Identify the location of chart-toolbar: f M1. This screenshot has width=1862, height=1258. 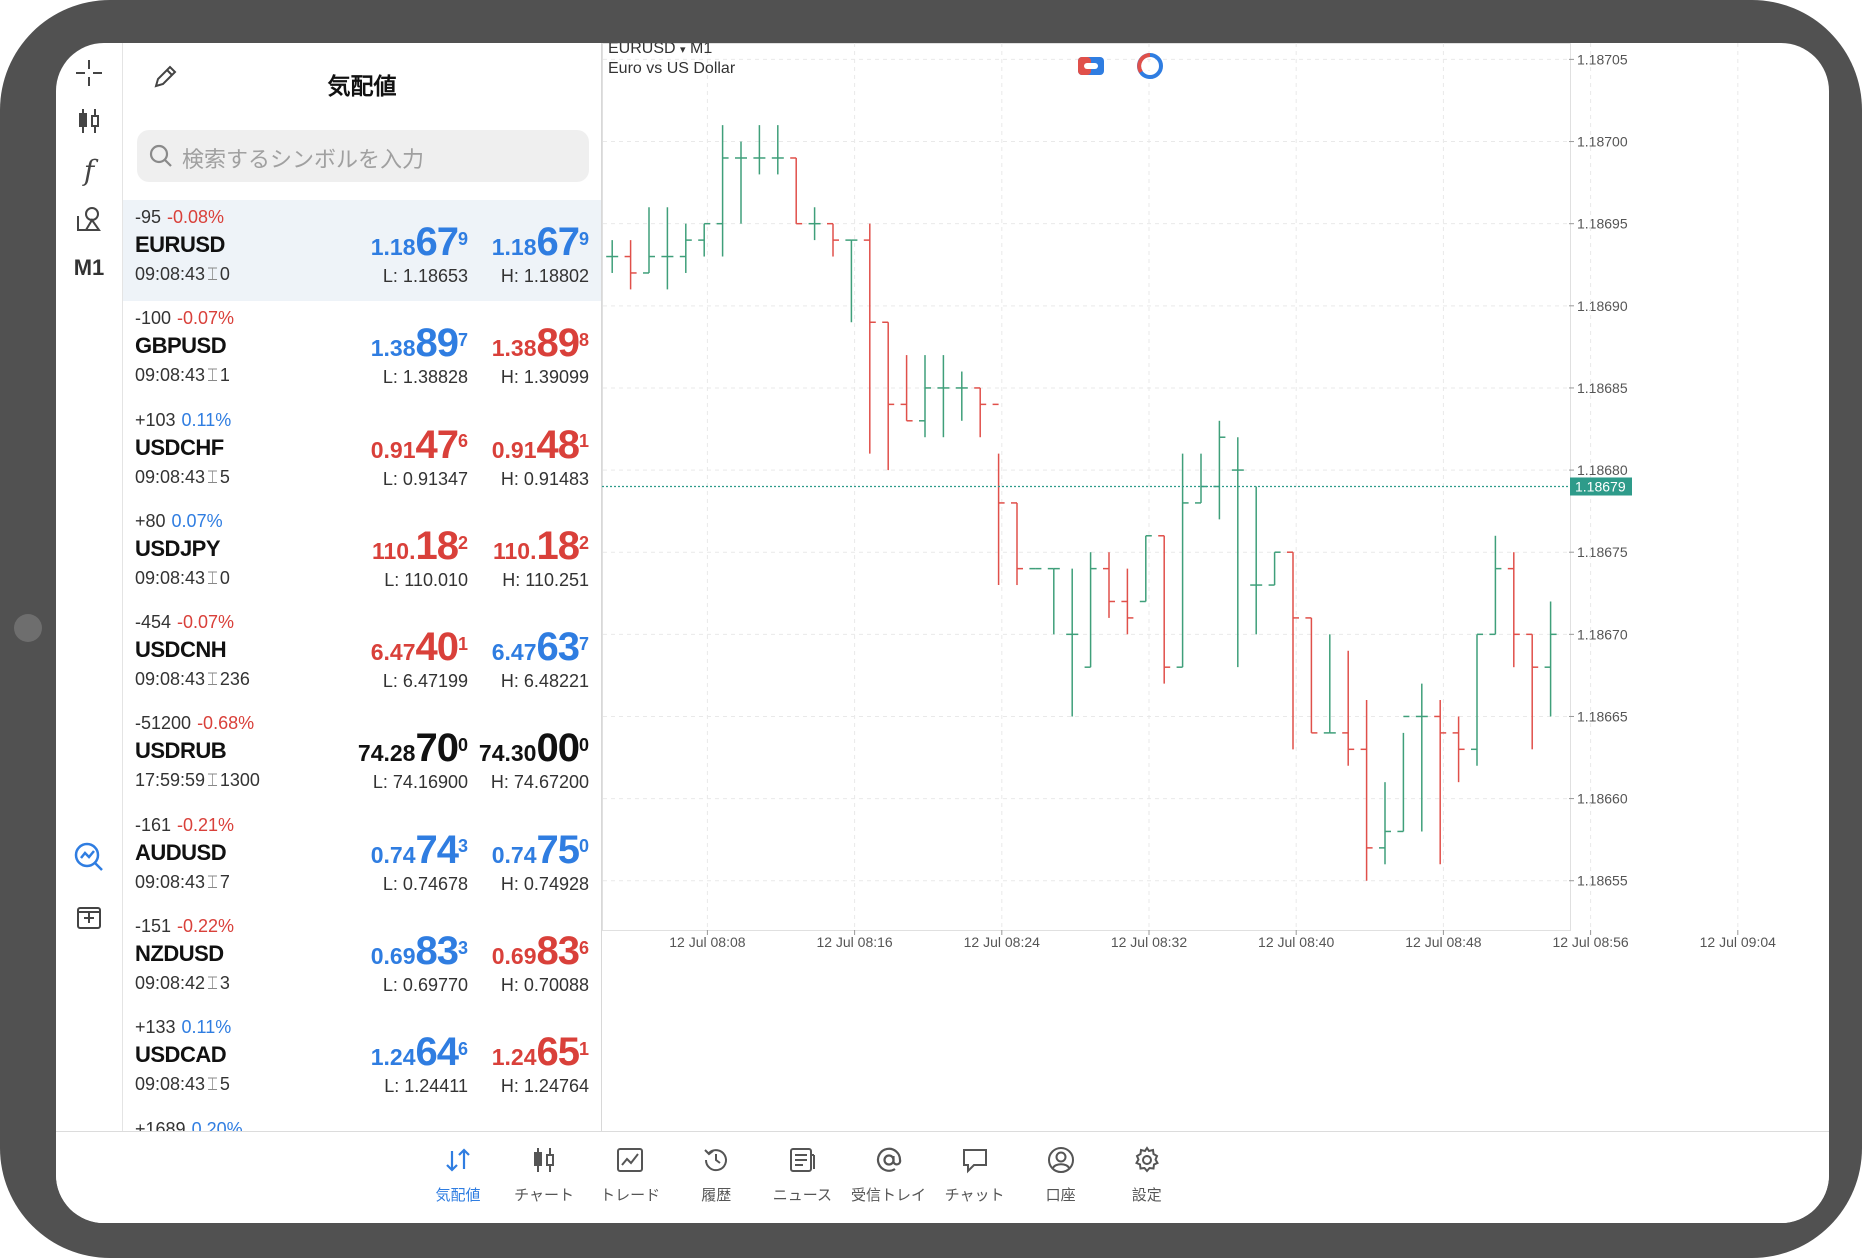
(89, 587).